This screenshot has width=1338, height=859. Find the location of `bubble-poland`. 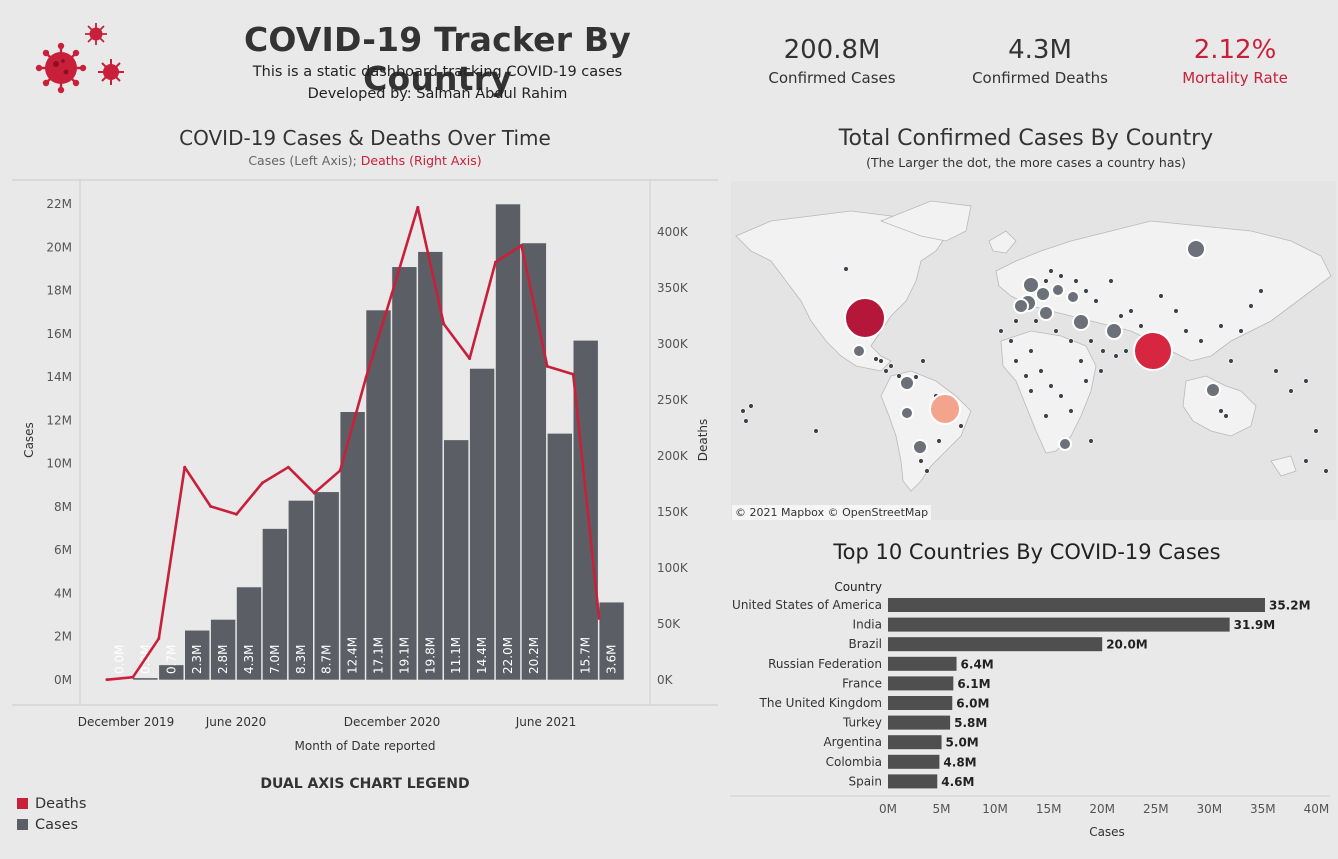

bubble-poland is located at coordinates (1058, 290).